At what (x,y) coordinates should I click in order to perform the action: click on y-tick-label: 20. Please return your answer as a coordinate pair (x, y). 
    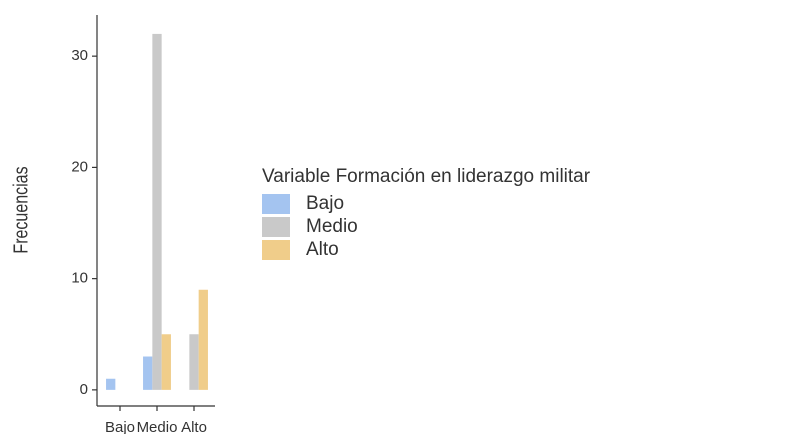
    Looking at the image, I should click on (79, 166).